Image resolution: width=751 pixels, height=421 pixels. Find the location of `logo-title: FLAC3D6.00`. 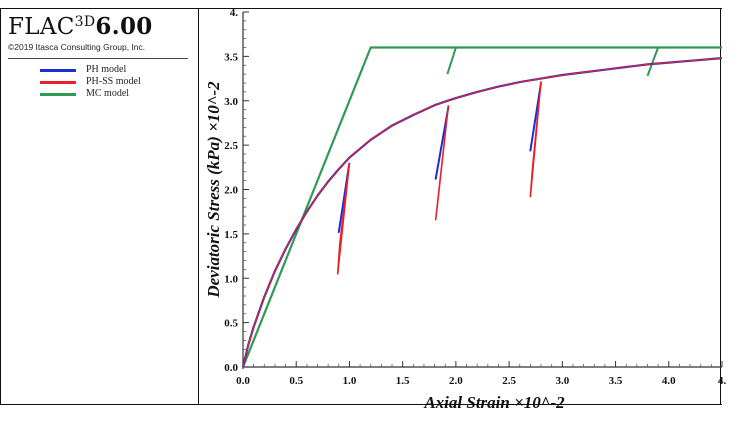

logo-title: FLAC3D6.00 is located at coordinates (100, 25).